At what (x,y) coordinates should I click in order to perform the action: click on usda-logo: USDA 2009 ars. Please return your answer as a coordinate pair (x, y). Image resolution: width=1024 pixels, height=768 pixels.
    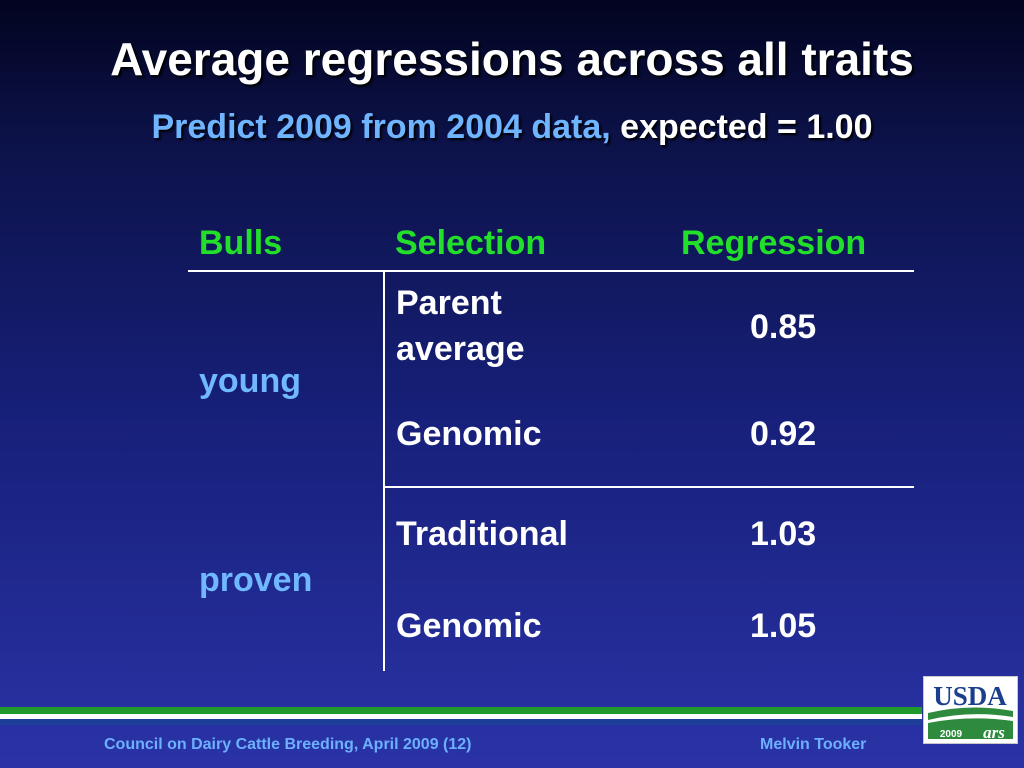
    Looking at the image, I should click on (970, 710).